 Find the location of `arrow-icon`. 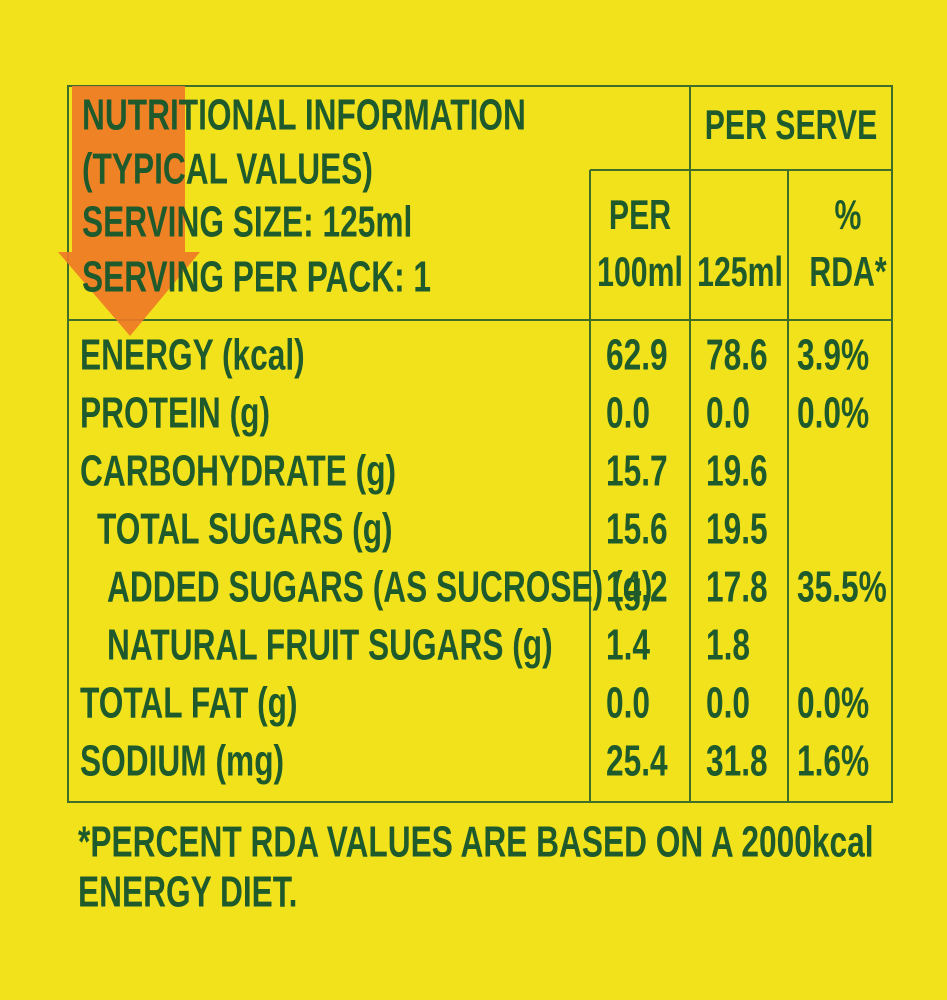

arrow-icon is located at coordinates (129, 211).